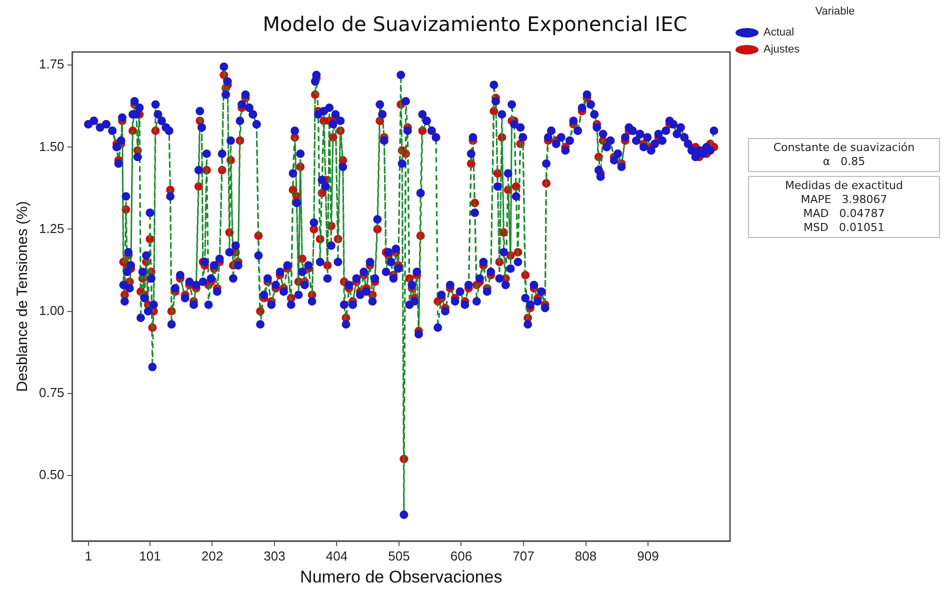  Describe the element at coordinates (401, 576) in the screenshot. I see `x-axis-title: Numero de Observaciones` at that location.